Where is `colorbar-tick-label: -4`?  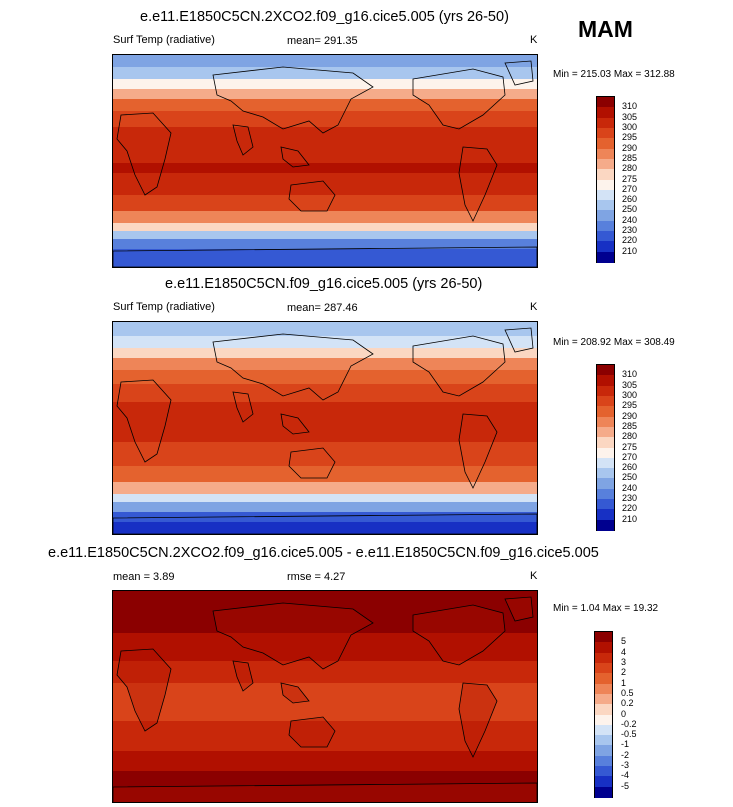 colorbar-tick-label: -4 is located at coordinates (625, 775).